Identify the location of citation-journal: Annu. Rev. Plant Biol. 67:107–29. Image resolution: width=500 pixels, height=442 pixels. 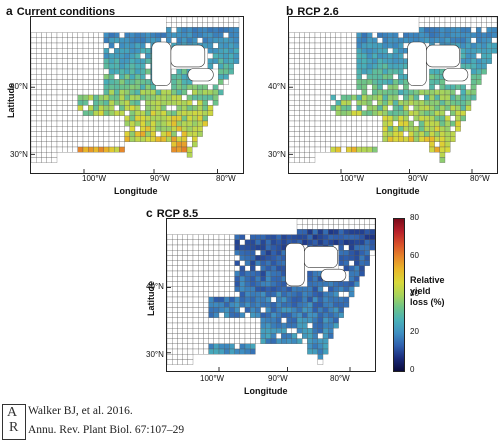
(106, 430).